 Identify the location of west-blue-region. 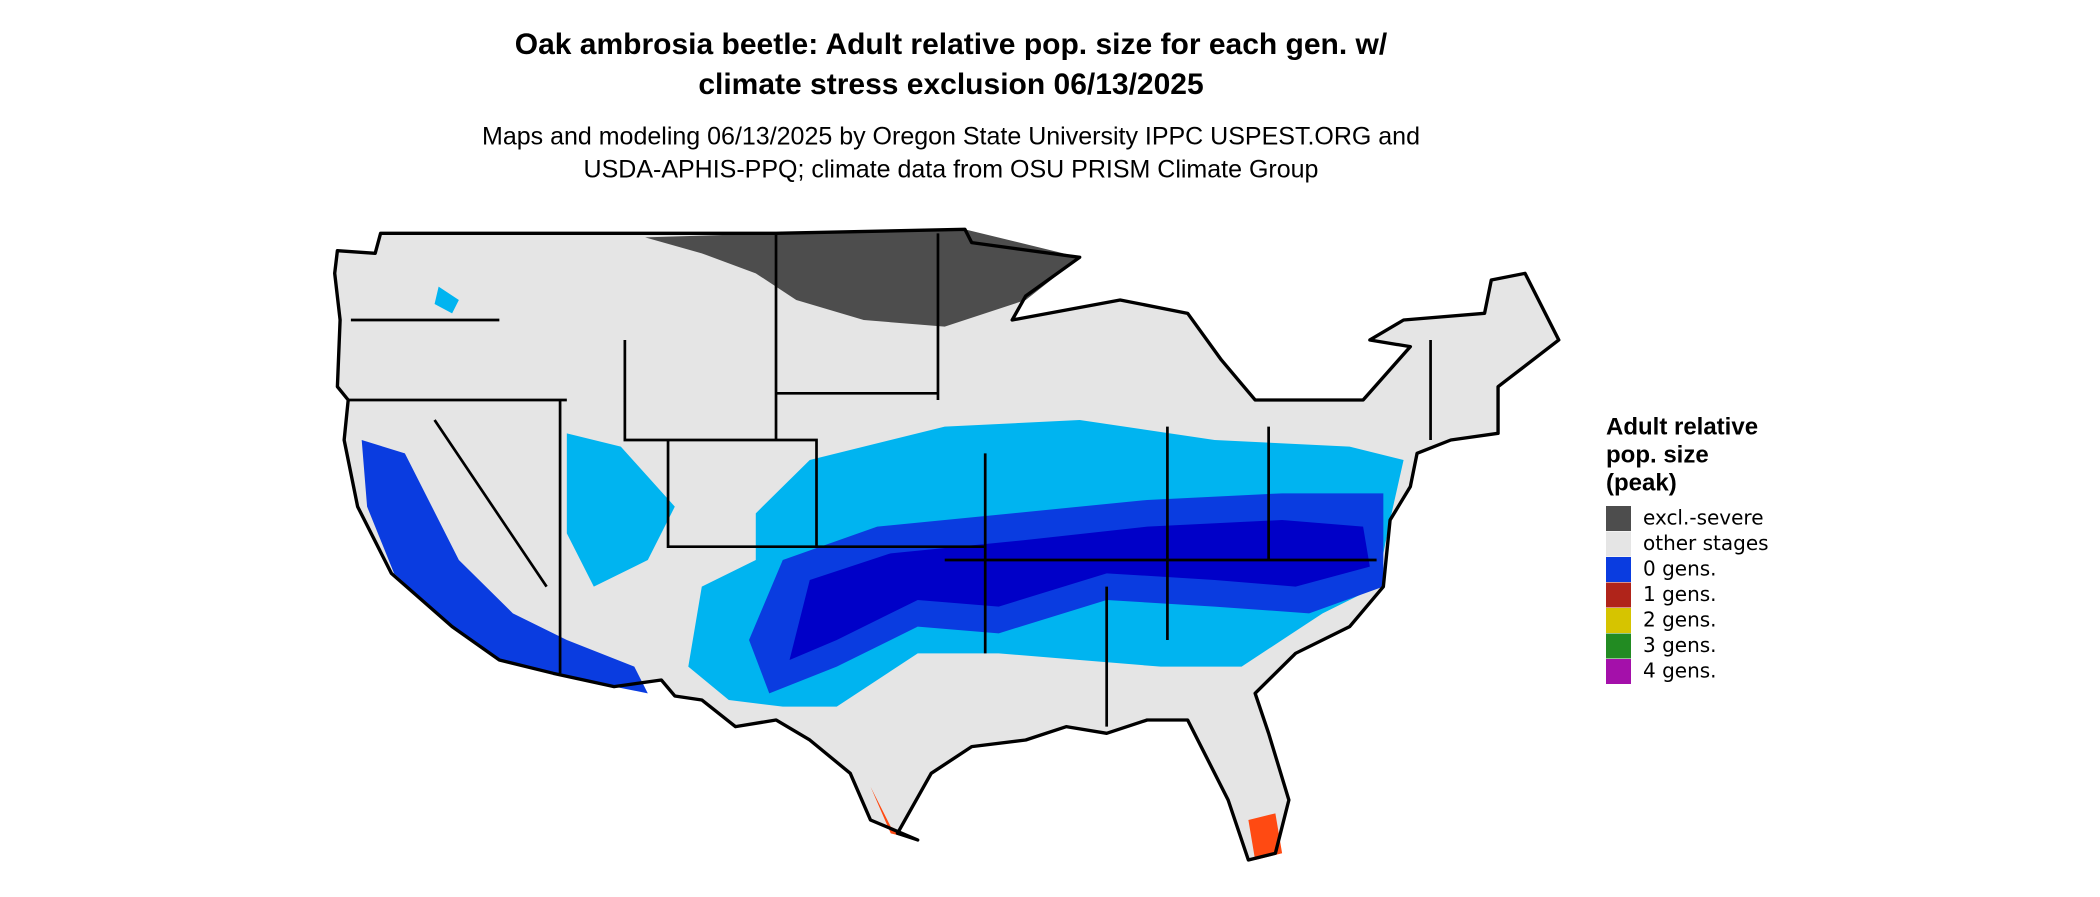
(504, 566).